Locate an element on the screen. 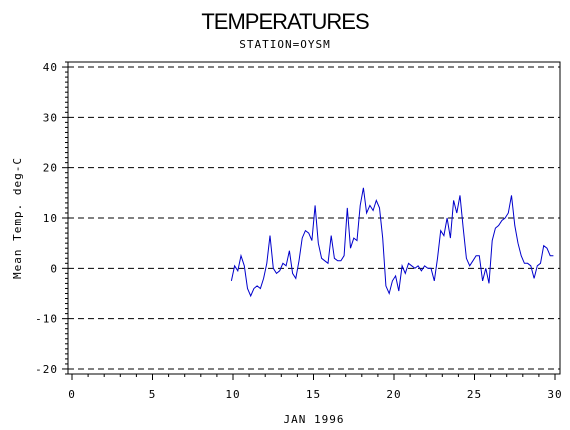 This screenshot has width=570, height=430. x-axis-label: JAN 1996 is located at coordinates (314, 419).